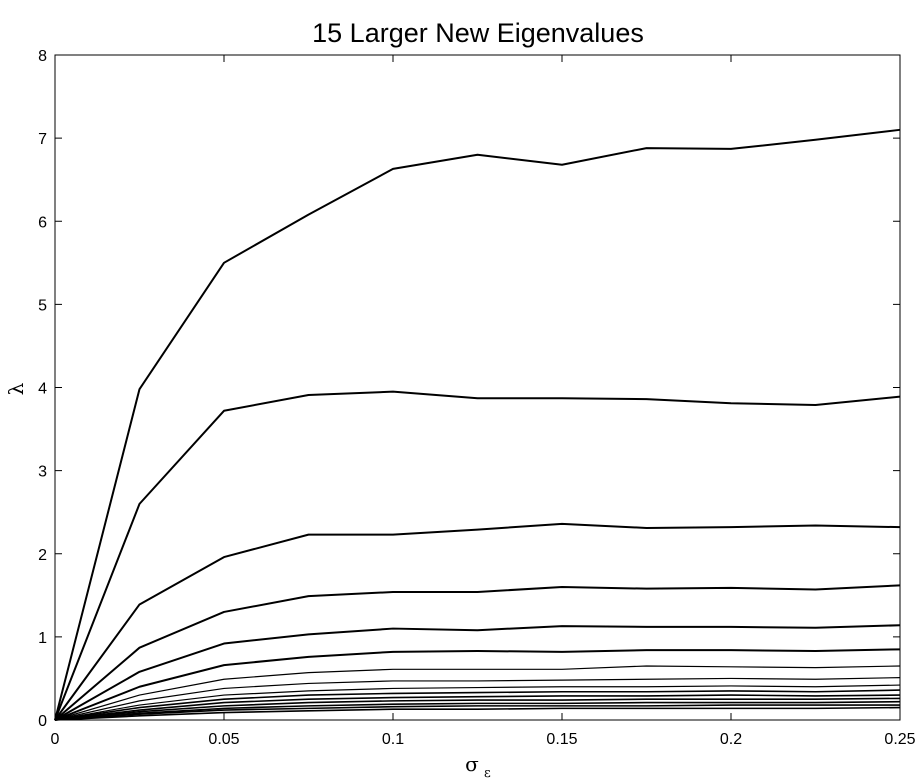 The width and height of the screenshot is (922, 784). Describe the element at coordinates (42, 555) in the screenshot. I see `y-tick-label: 2` at that location.